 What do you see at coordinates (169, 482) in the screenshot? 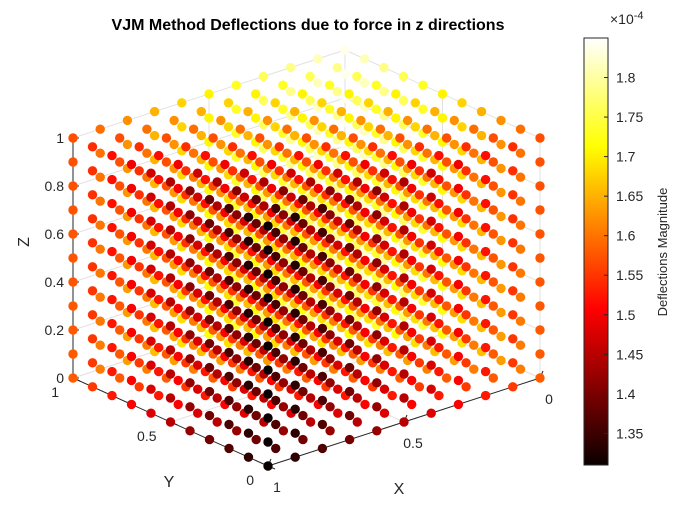
I see `y-axis-label: Y` at bounding box center [169, 482].